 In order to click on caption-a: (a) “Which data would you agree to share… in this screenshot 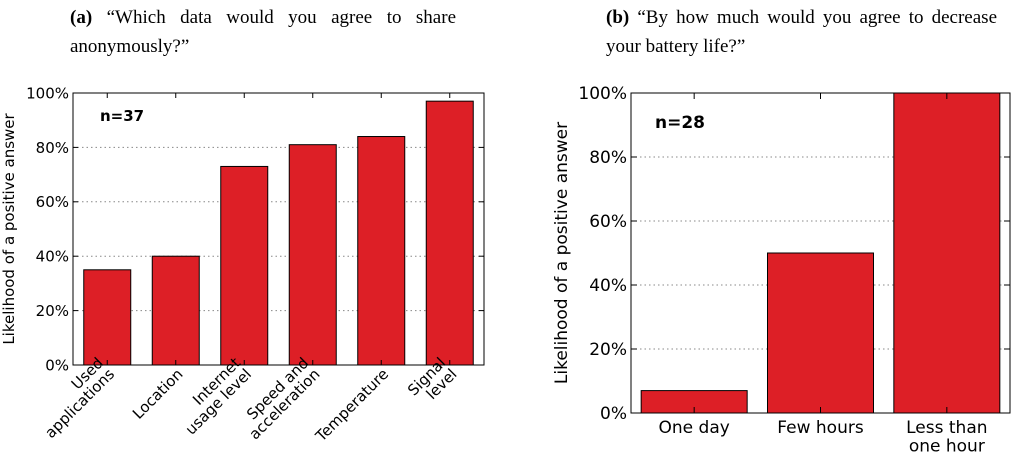, I will do `click(263, 32)`.